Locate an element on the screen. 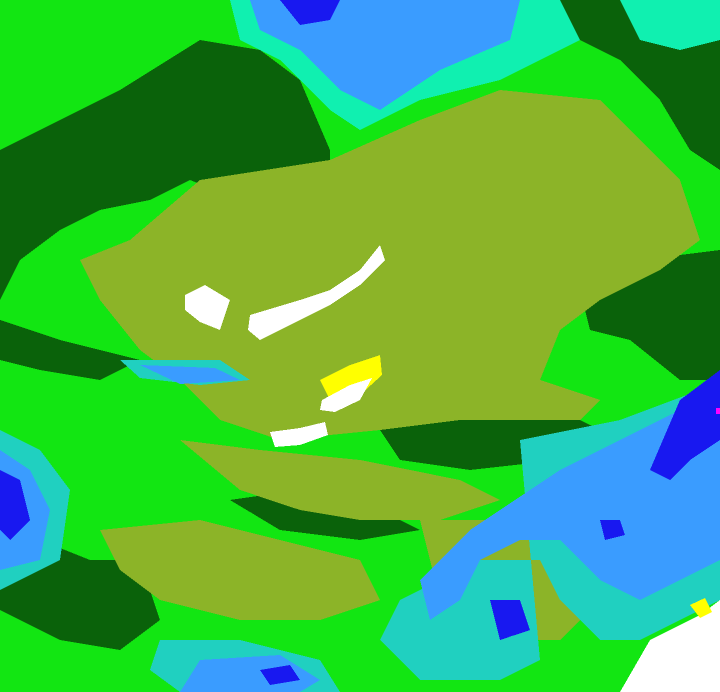  magenta-pixel is located at coordinates (718, 411).